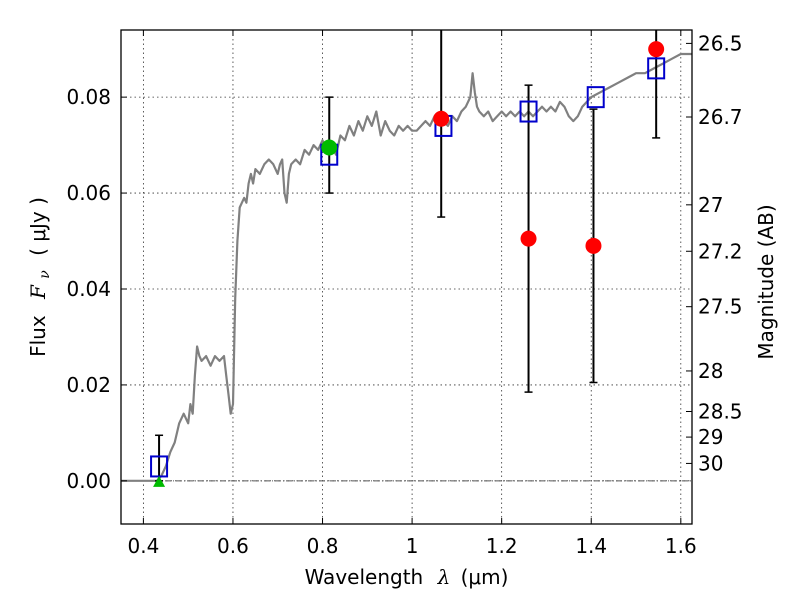 The height and width of the screenshot is (600, 800). Describe the element at coordinates (710, 371) in the screenshot. I see `magnitude-tick-label: 28` at that location.